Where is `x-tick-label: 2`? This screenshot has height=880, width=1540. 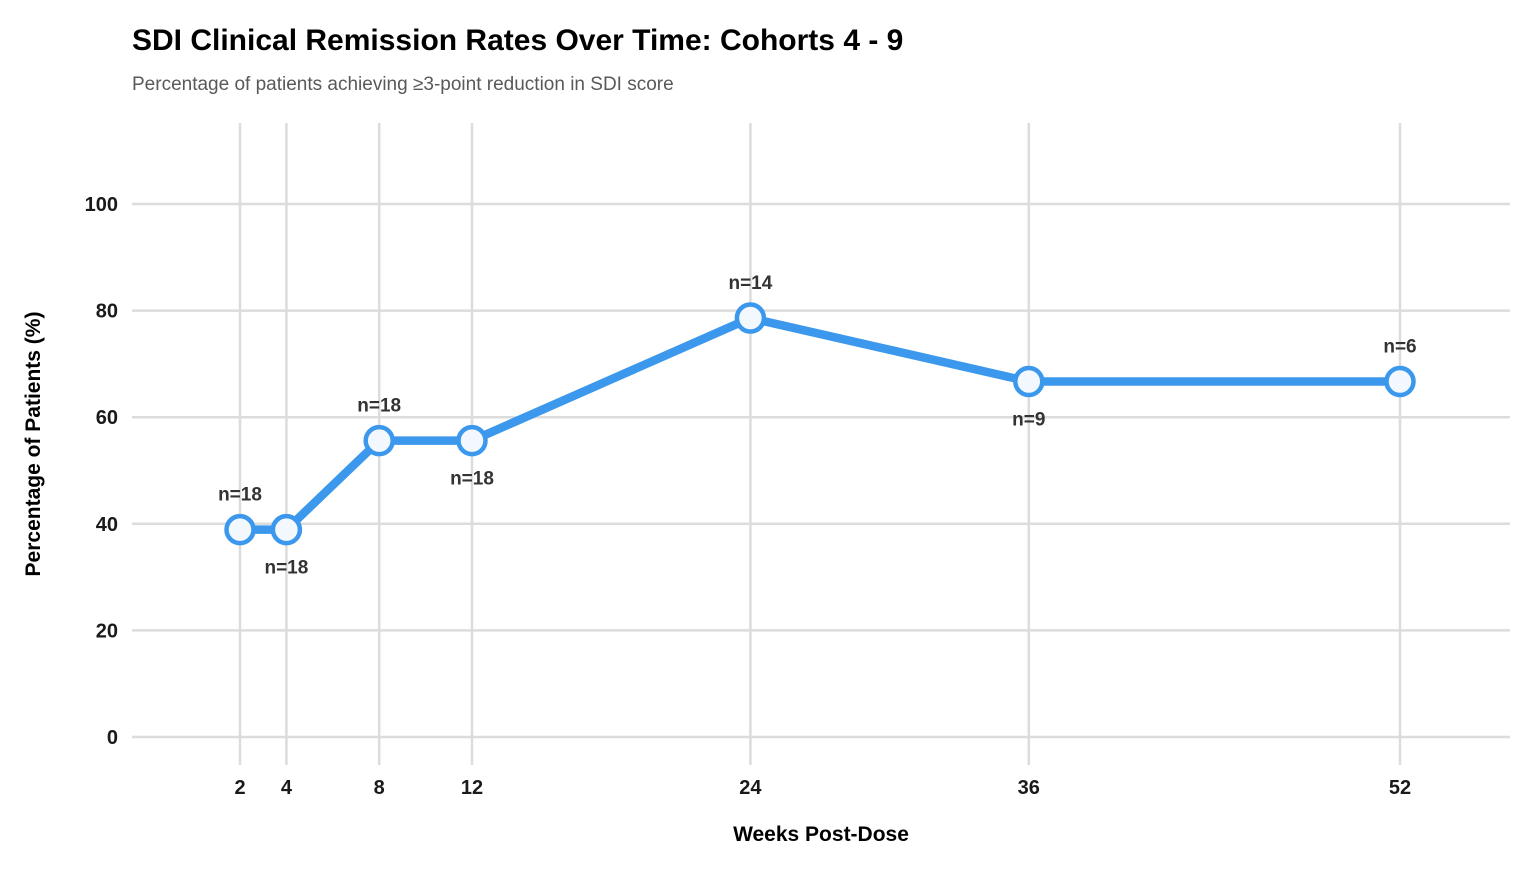
x-tick-label: 2 is located at coordinates (239, 788).